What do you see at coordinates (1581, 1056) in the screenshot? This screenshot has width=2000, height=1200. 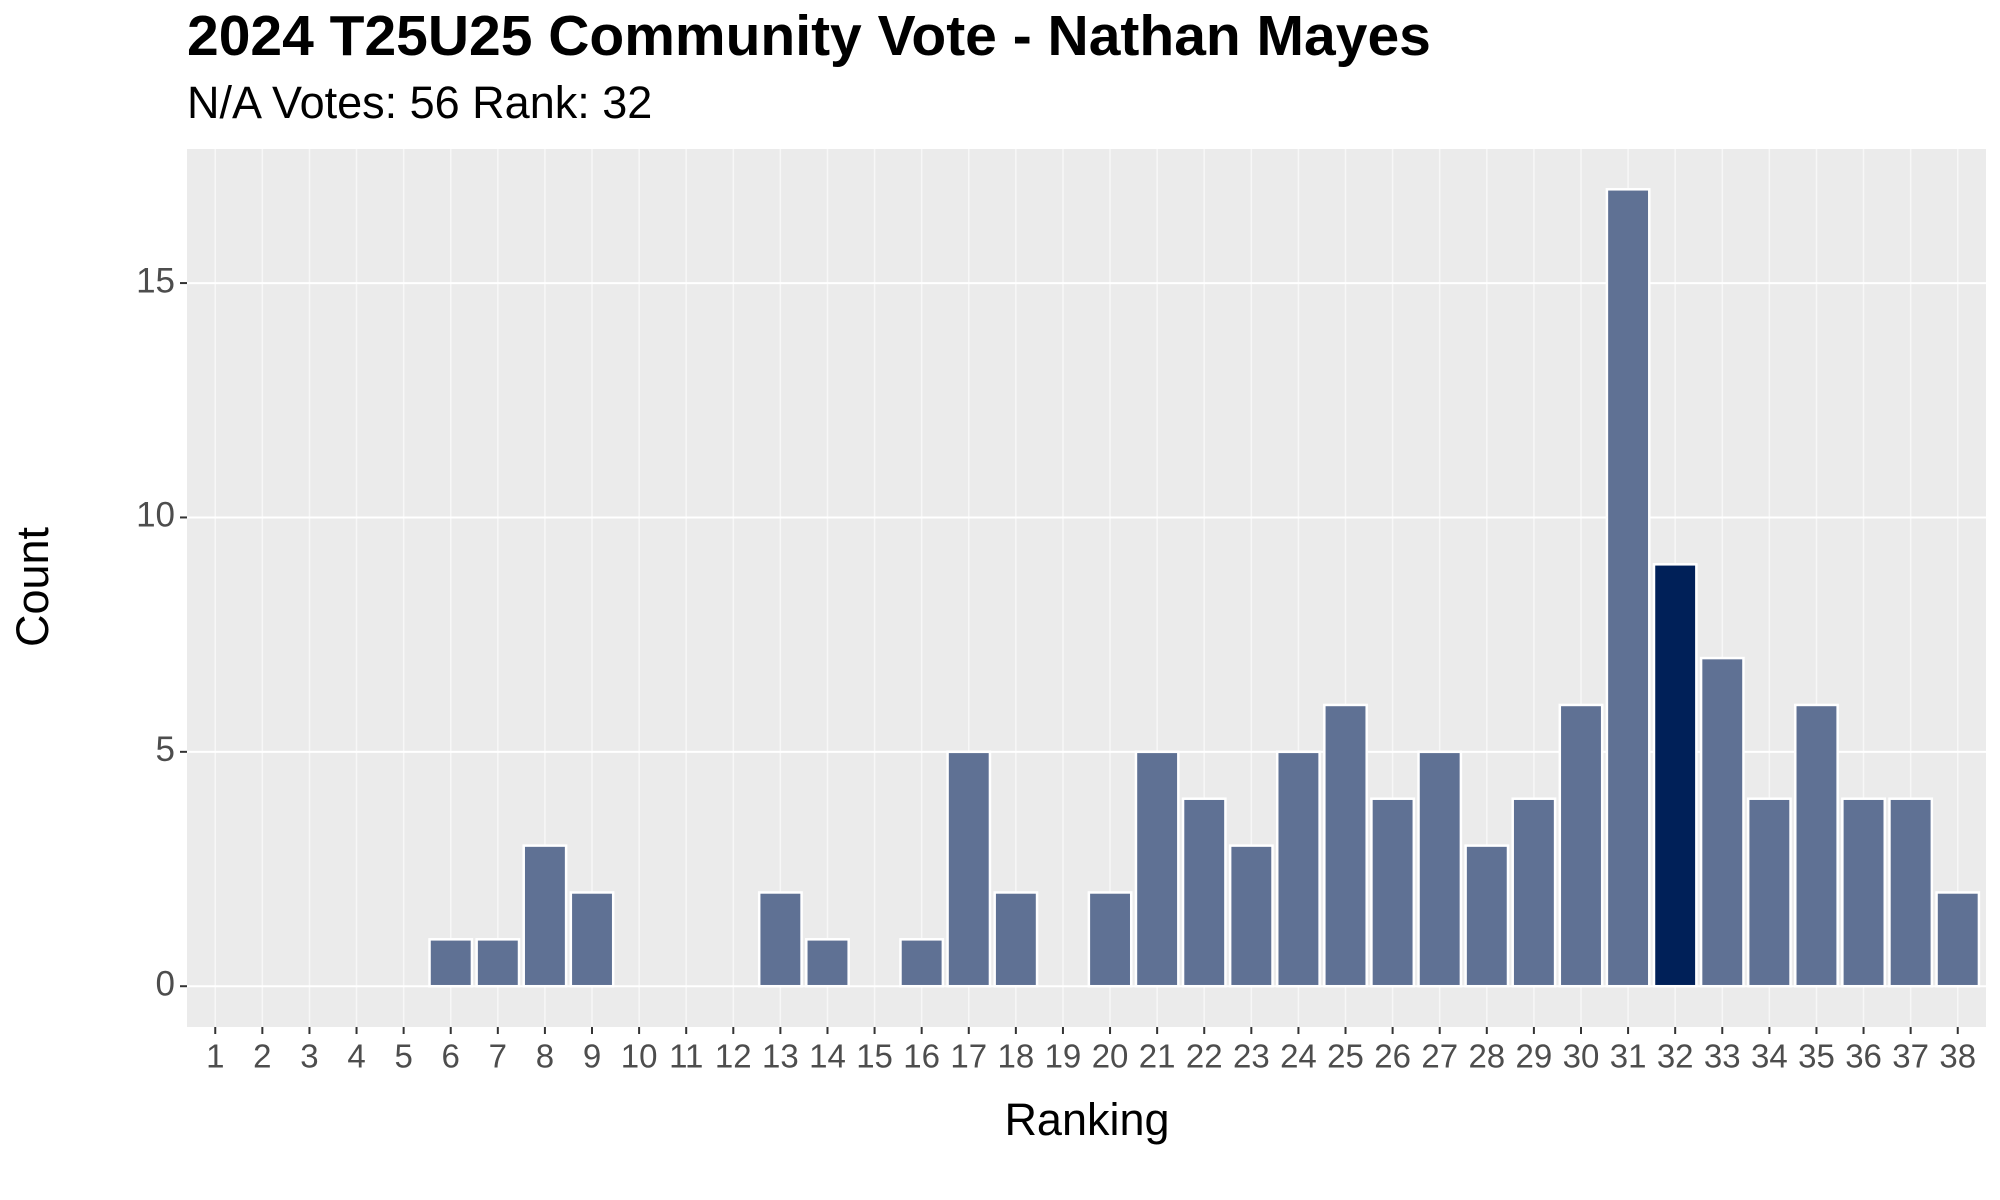 I see `x-tick-label: 30` at bounding box center [1581, 1056].